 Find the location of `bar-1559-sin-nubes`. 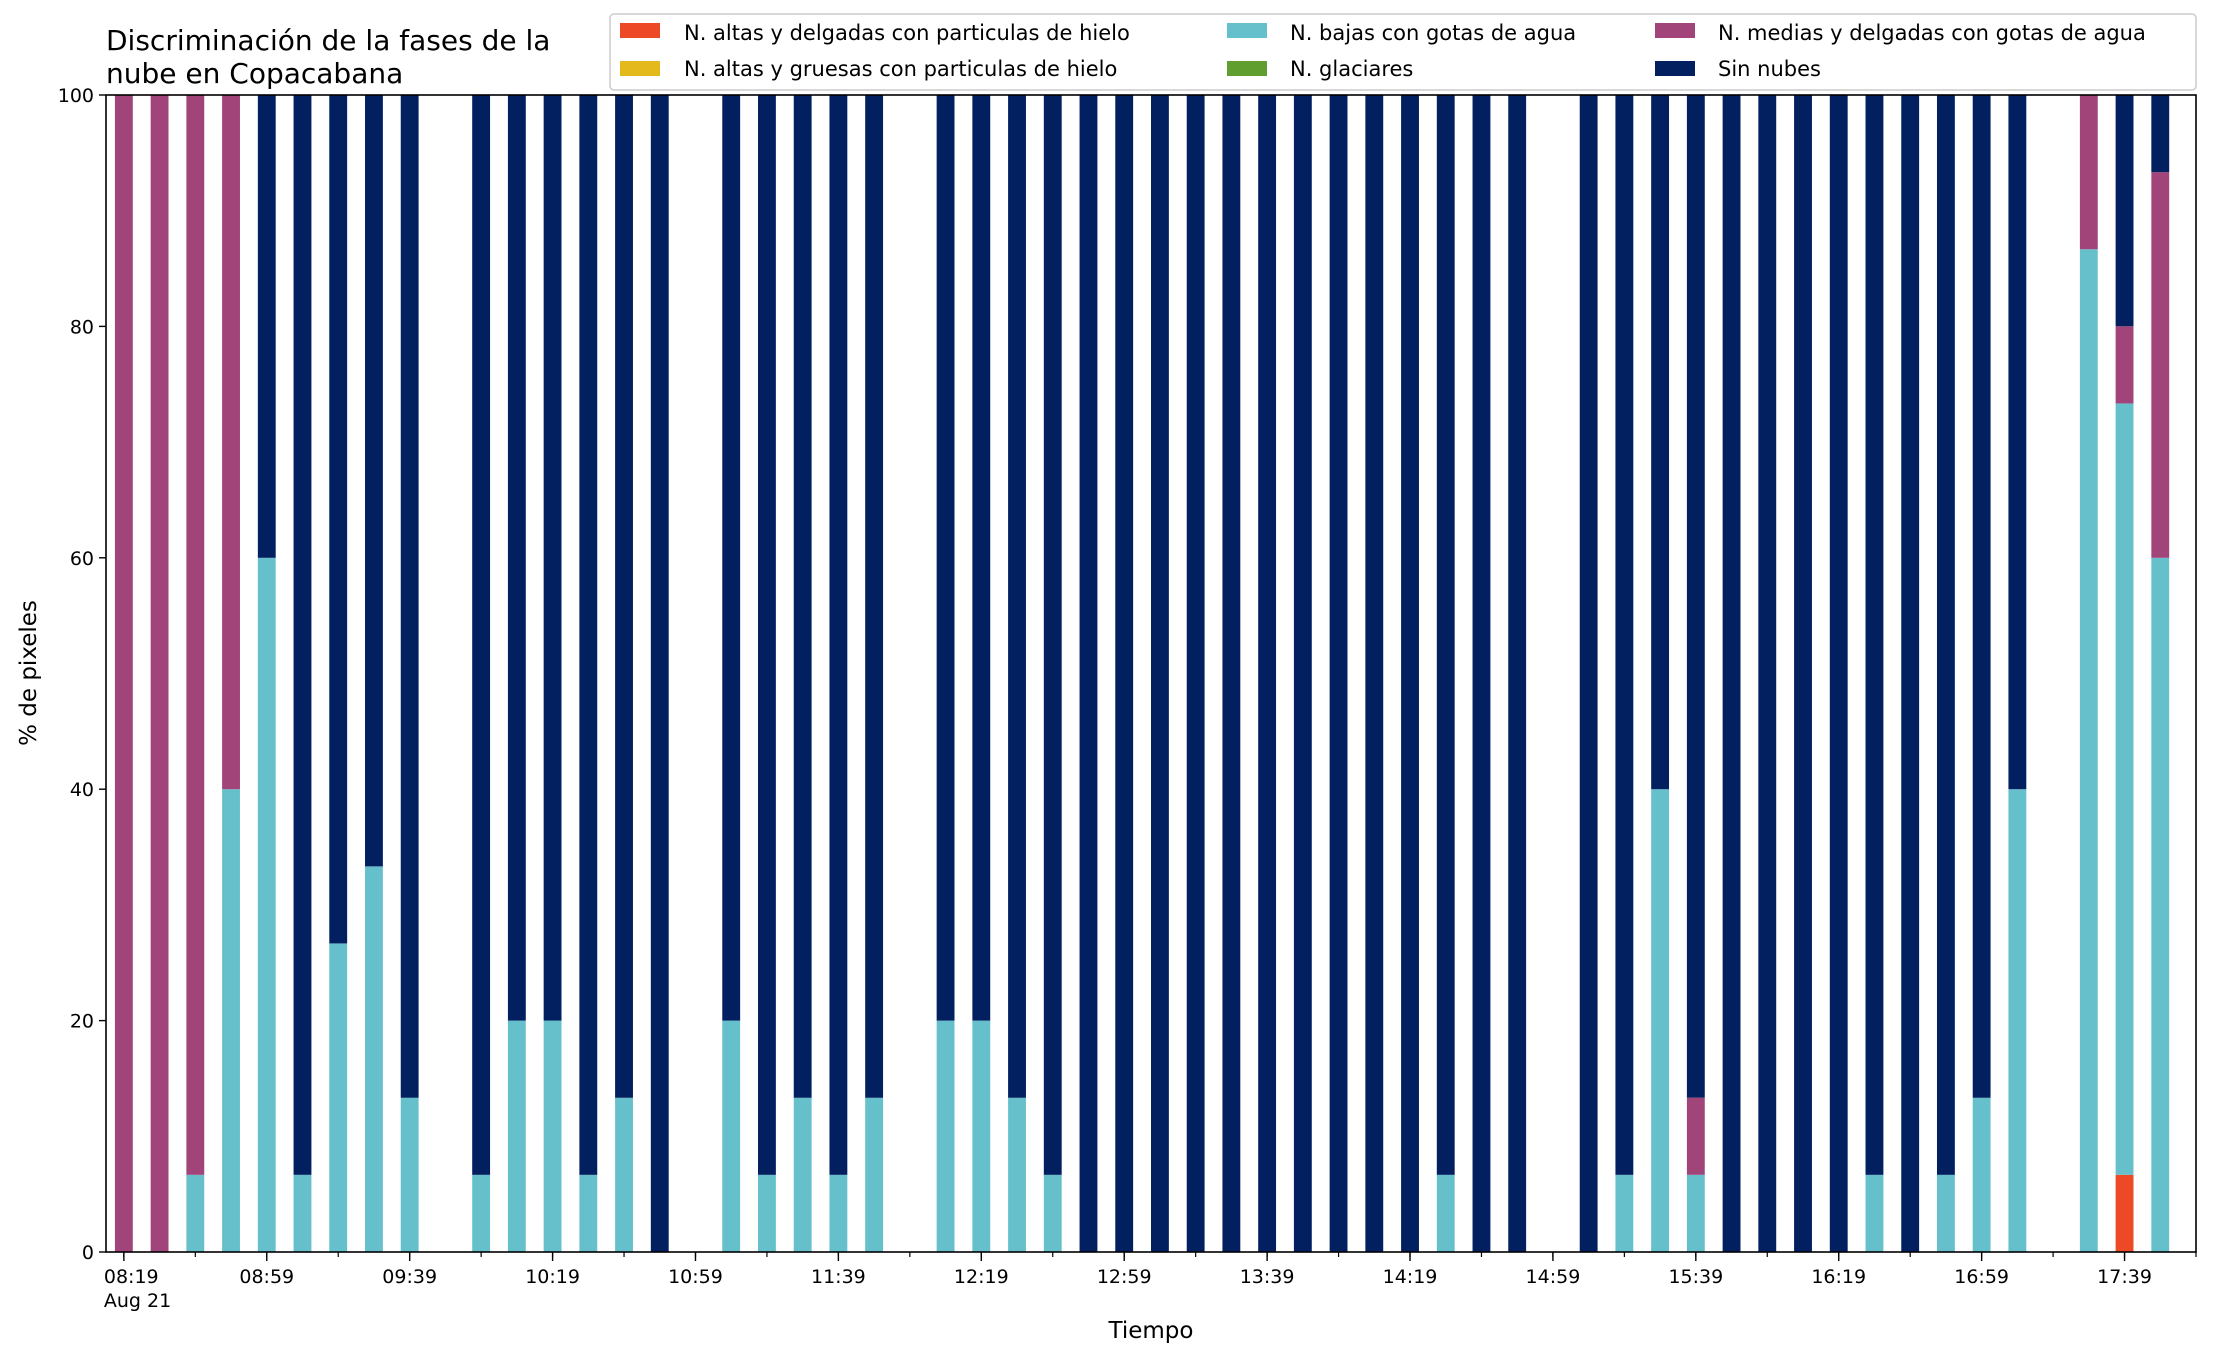

bar-1559-sin-nubes is located at coordinates (1767, 673).